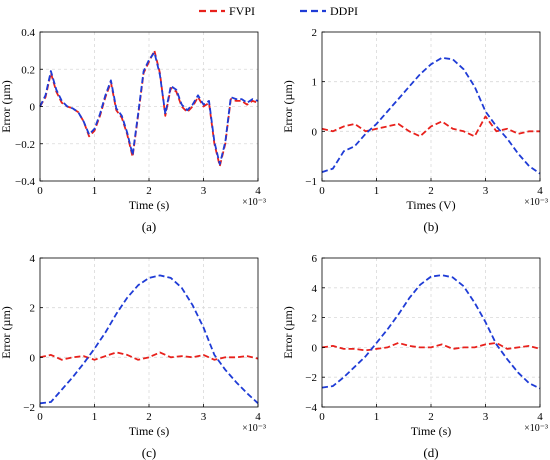 This screenshot has width=550, height=460. Describe the element at coordinates (28, 33) in the screenshot. I see `y-tick-label: 0.4` at that location.